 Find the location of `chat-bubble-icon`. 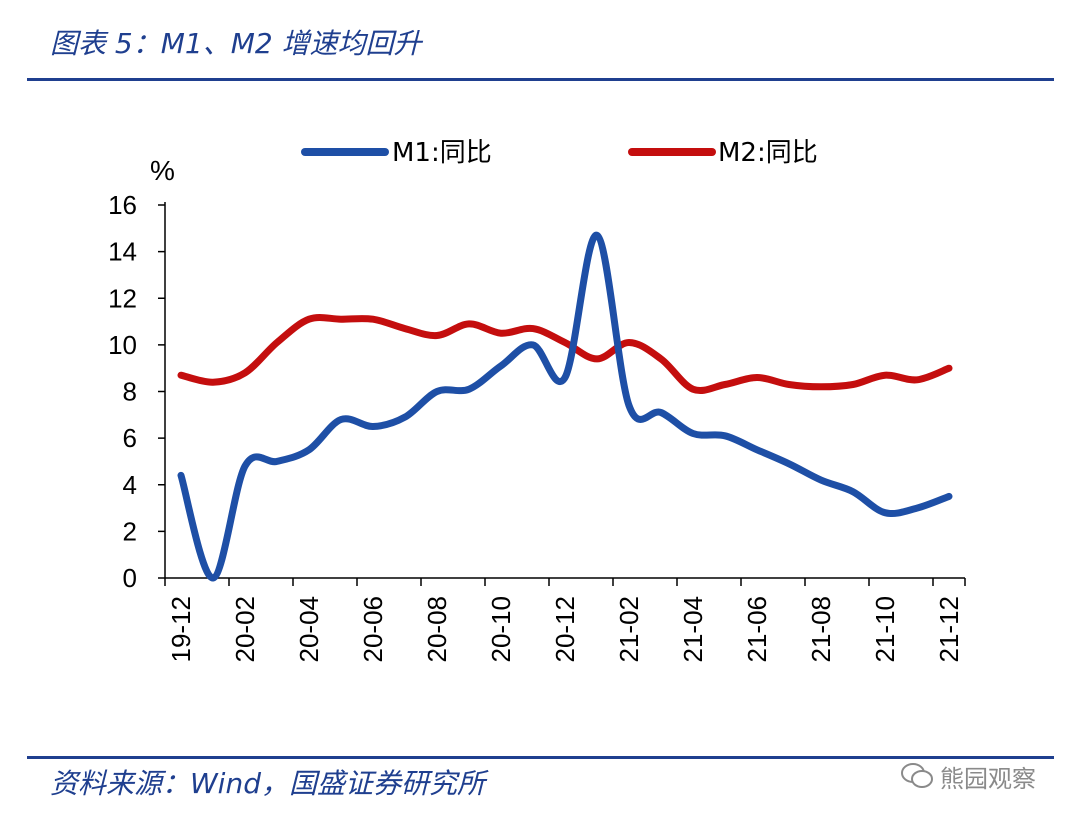

chat-bubble-icon is located at coordinates (917, 775).